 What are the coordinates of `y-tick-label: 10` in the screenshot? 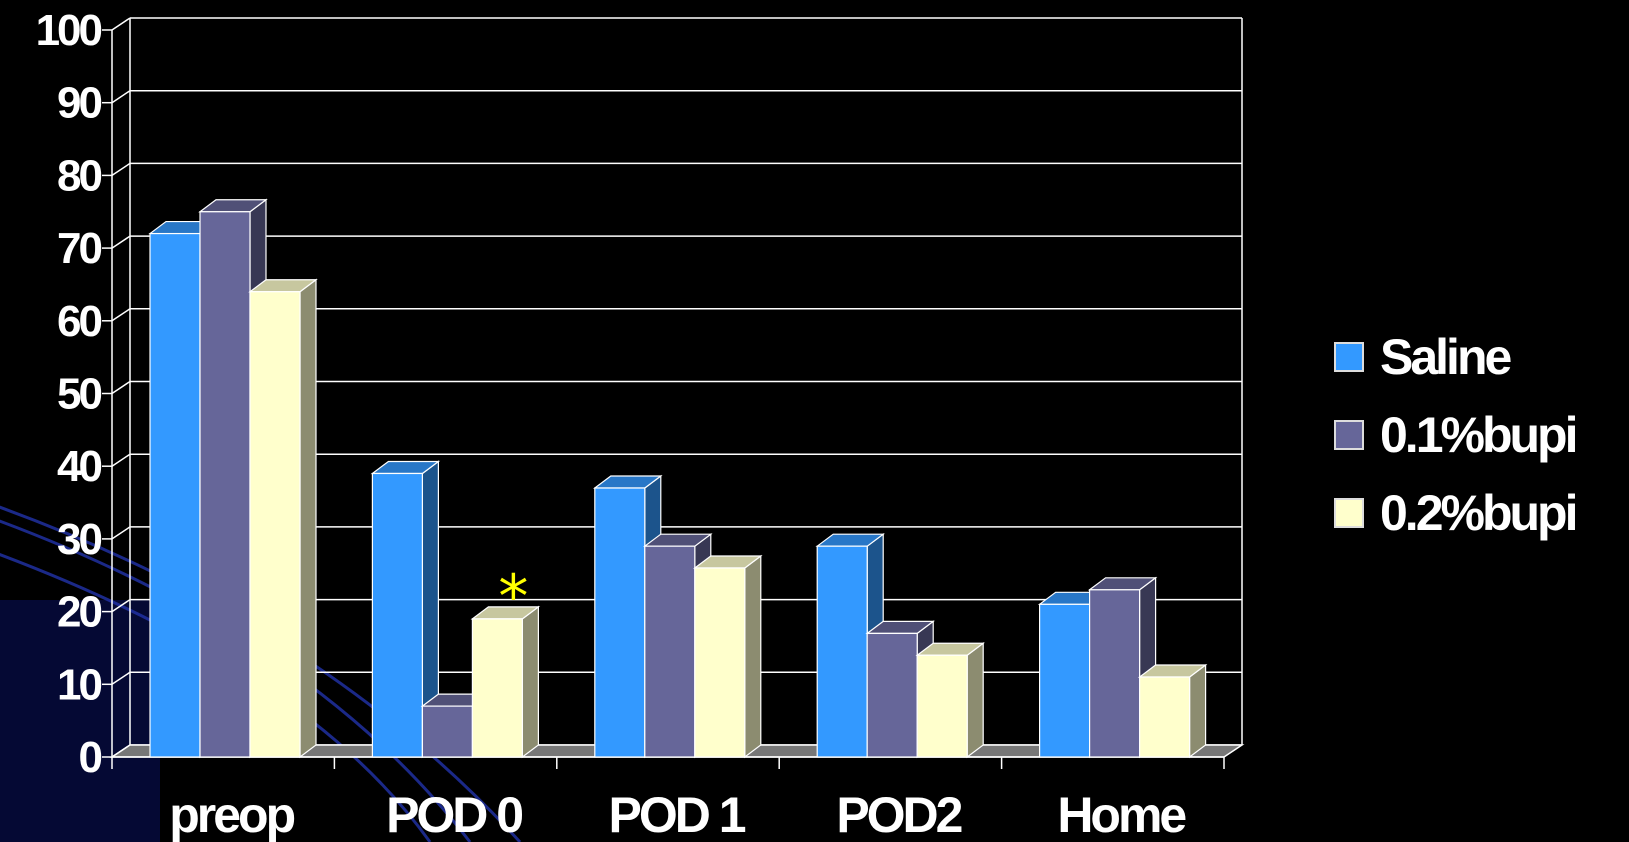 It's located at (79, 684).